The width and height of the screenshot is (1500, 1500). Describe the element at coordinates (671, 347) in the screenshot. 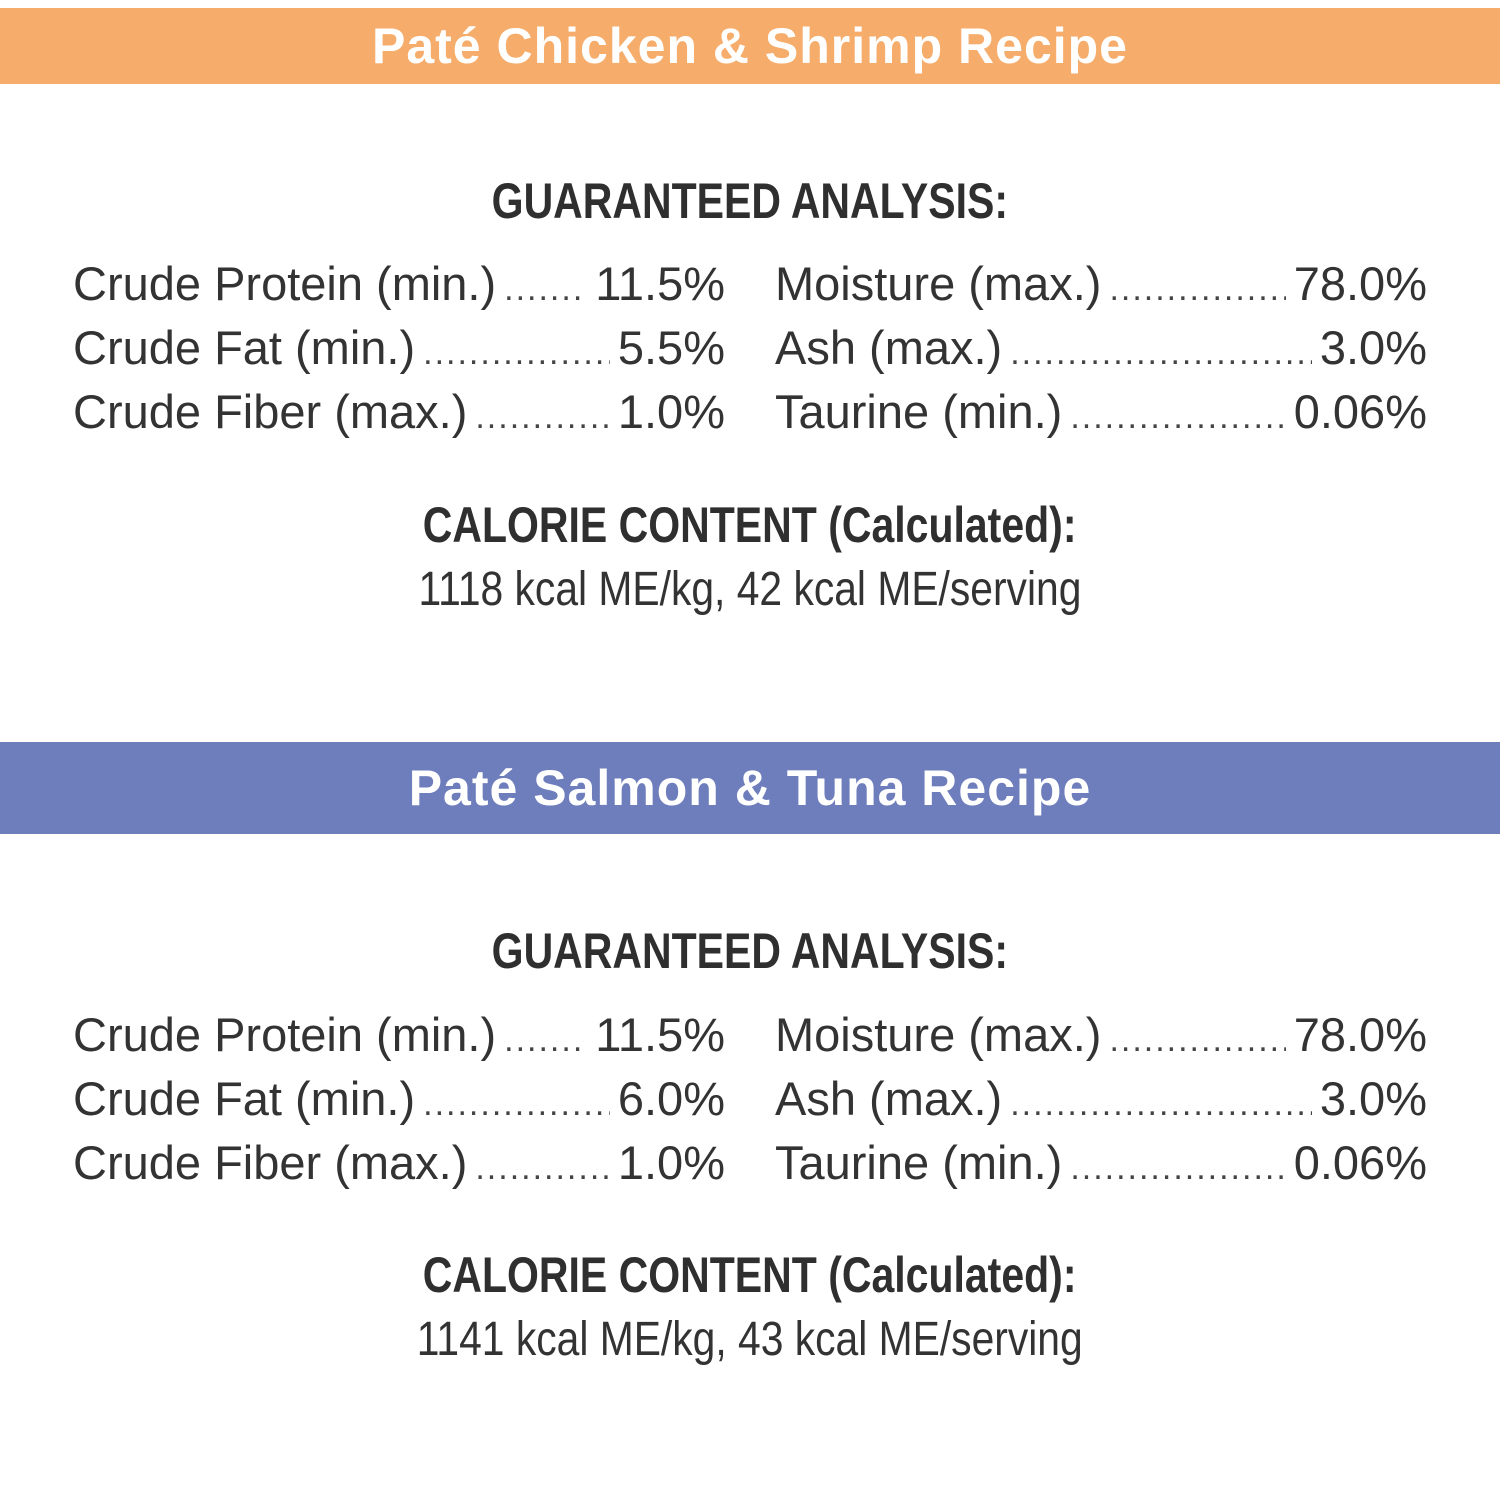

I see `nutrient-value: 5.5%` at that location.